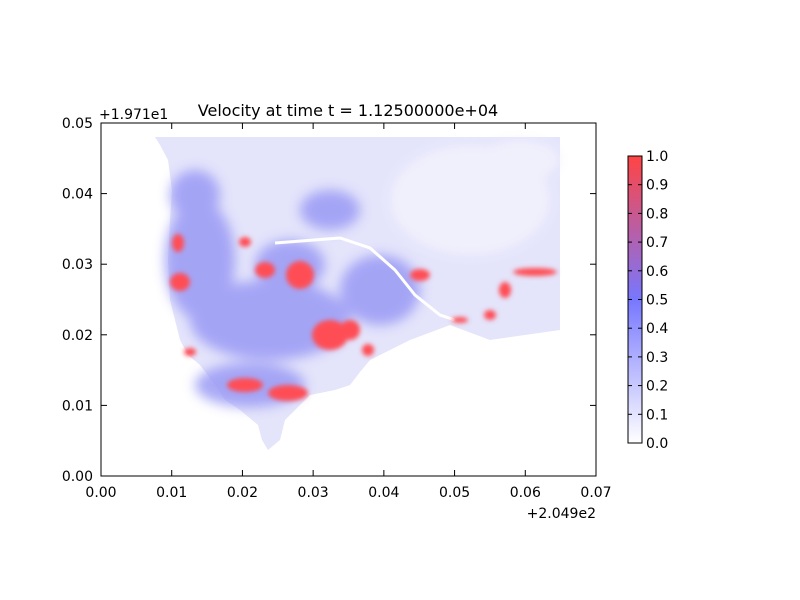 This screenshot has height=600, width=800. What do you see at coordinates (77, 406) in the screenshot?
I see `y-tick-label: 0.01` at bounding box center [77, 406].